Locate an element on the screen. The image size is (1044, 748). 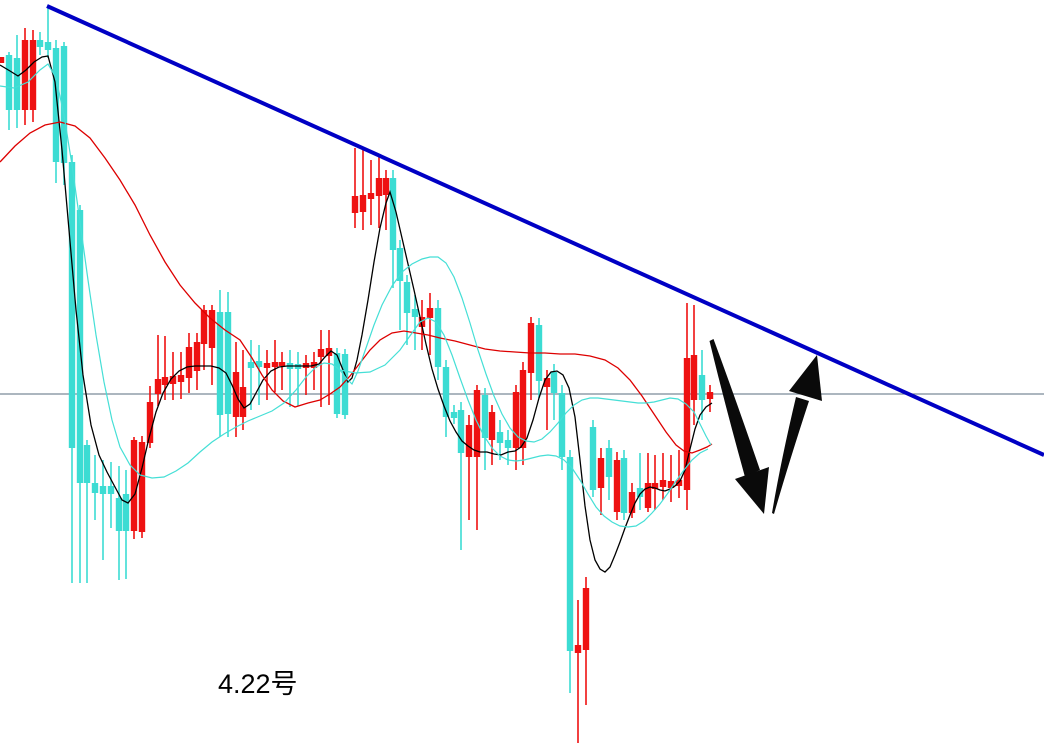
chart-annotation-text: 4.22号 4H原油 is located at coordinates (262, 671).